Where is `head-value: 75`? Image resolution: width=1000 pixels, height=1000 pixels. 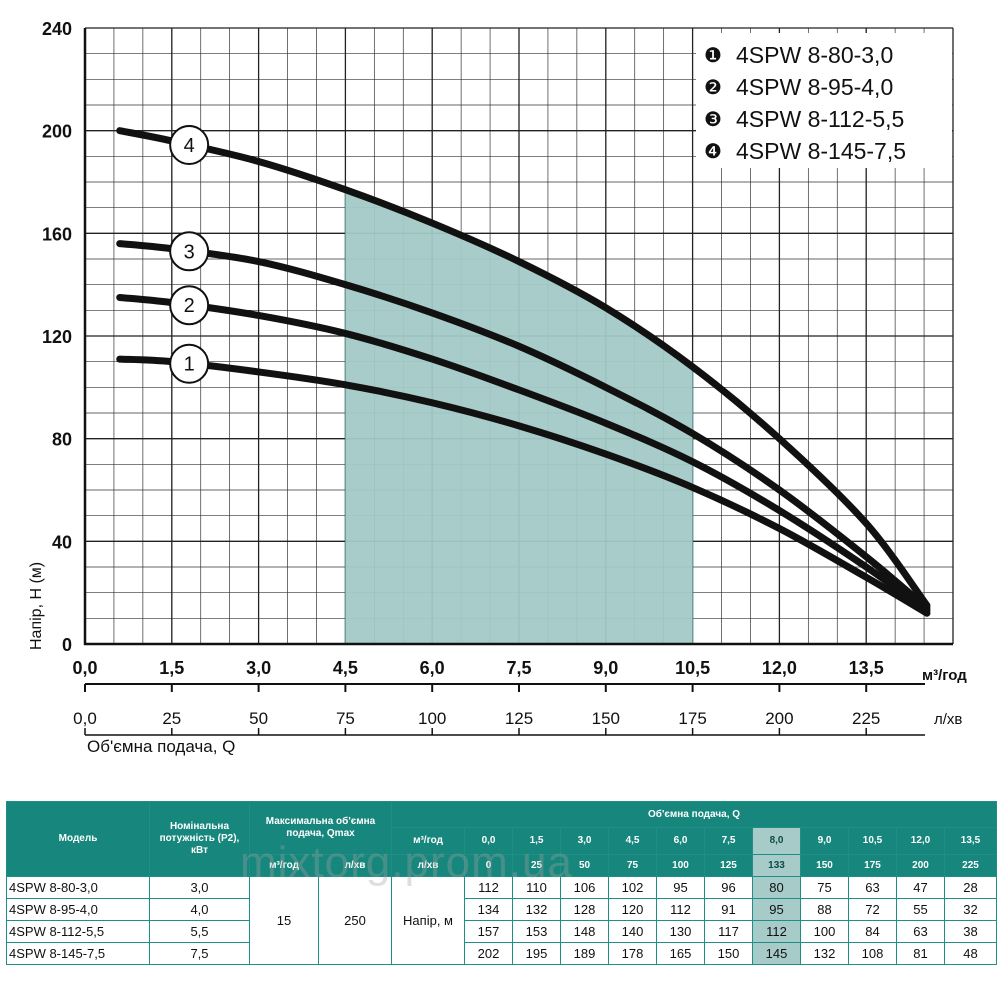
head-value: 75 is located at coordinates (825, 887).